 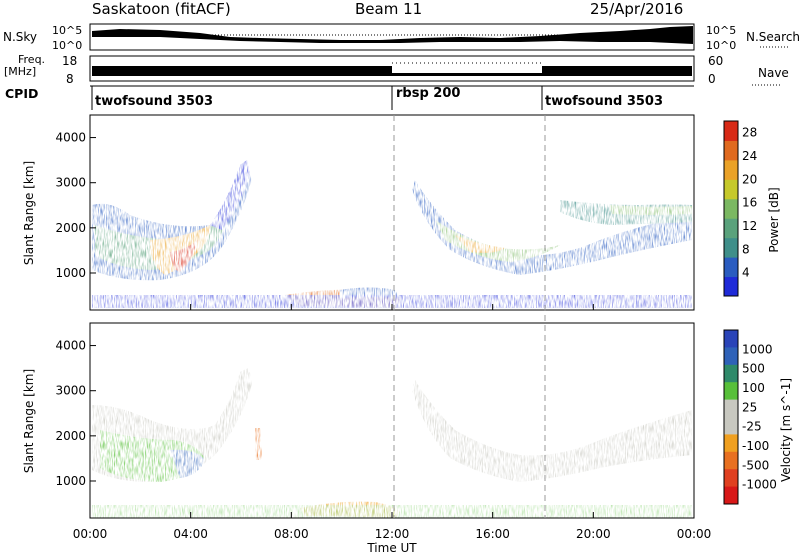 I want to click on nave-right-tick-bottom: 0, so click(x=712, y=79).